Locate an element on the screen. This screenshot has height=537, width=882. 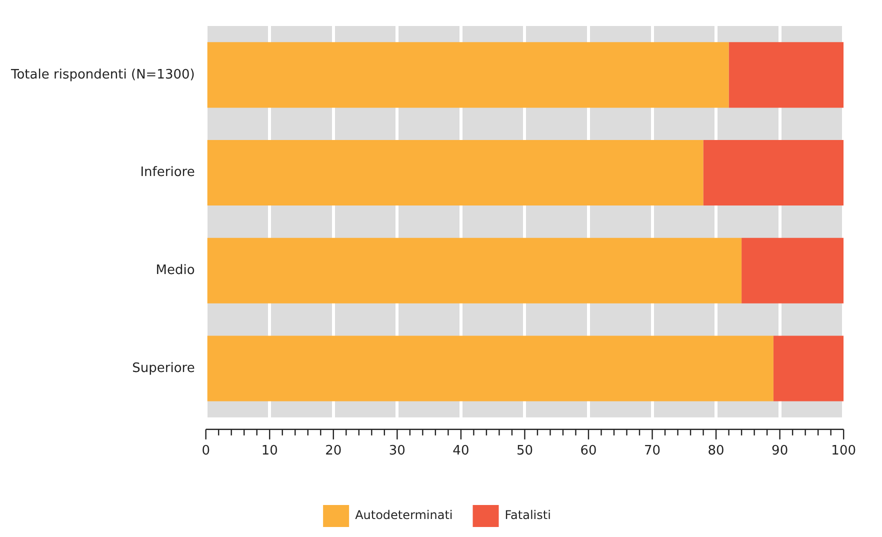
y-tick-label: Superiore is located at coordinates (163, 368).